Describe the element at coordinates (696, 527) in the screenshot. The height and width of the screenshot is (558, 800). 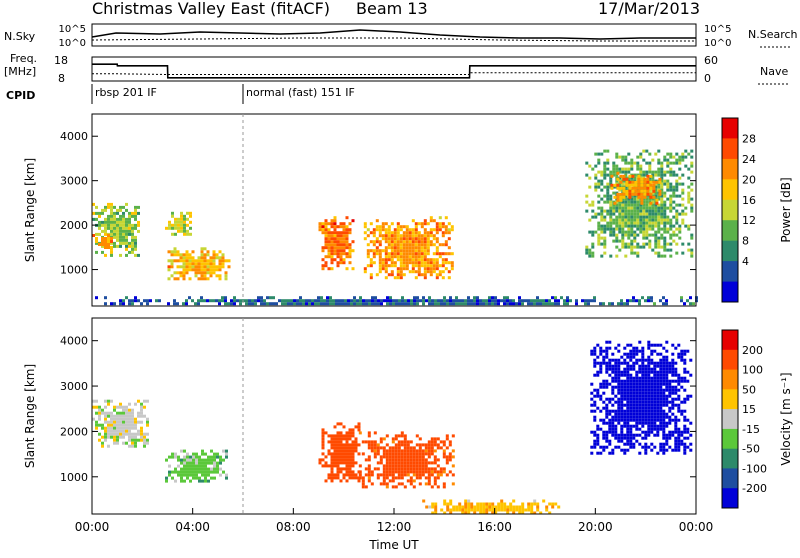
I see `x-tick-label: 00:00` at that location.